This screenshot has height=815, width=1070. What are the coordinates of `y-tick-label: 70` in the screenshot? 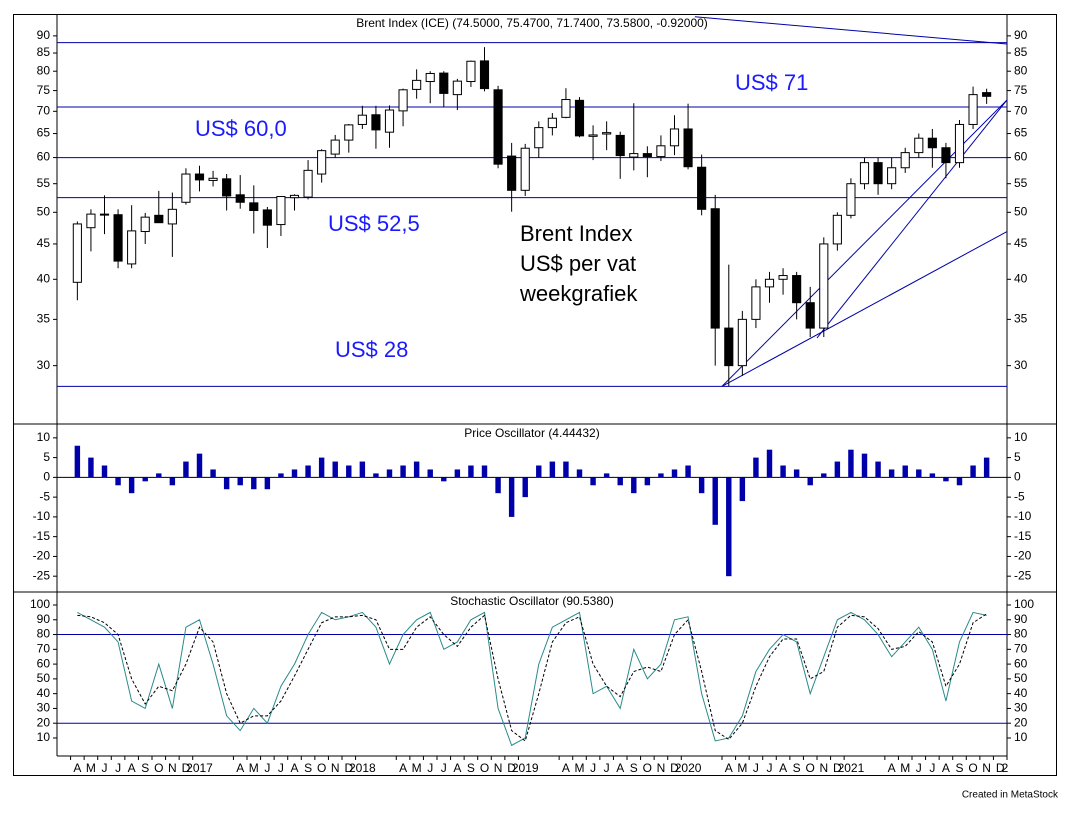 It's located at (1021, 648).